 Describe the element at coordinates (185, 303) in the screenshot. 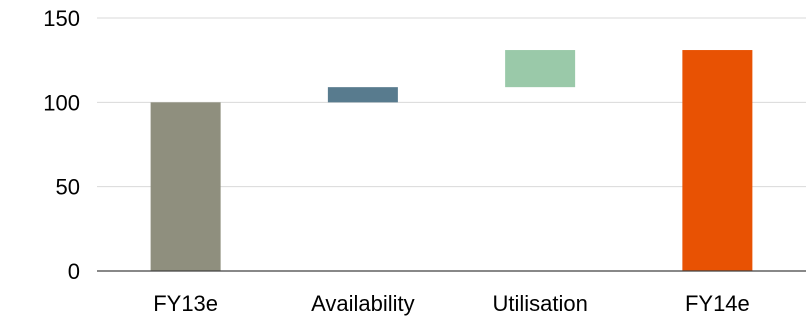

I see `x-category-label: FY13e` at that location.